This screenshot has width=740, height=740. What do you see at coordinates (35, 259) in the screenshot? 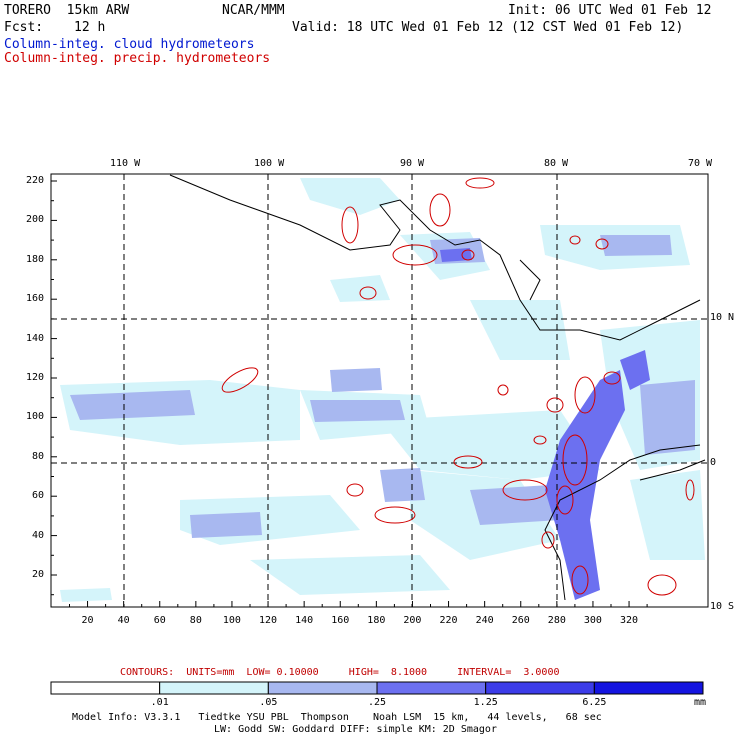
I see `y-tick-label: 180` at bounding box center [35, 259].